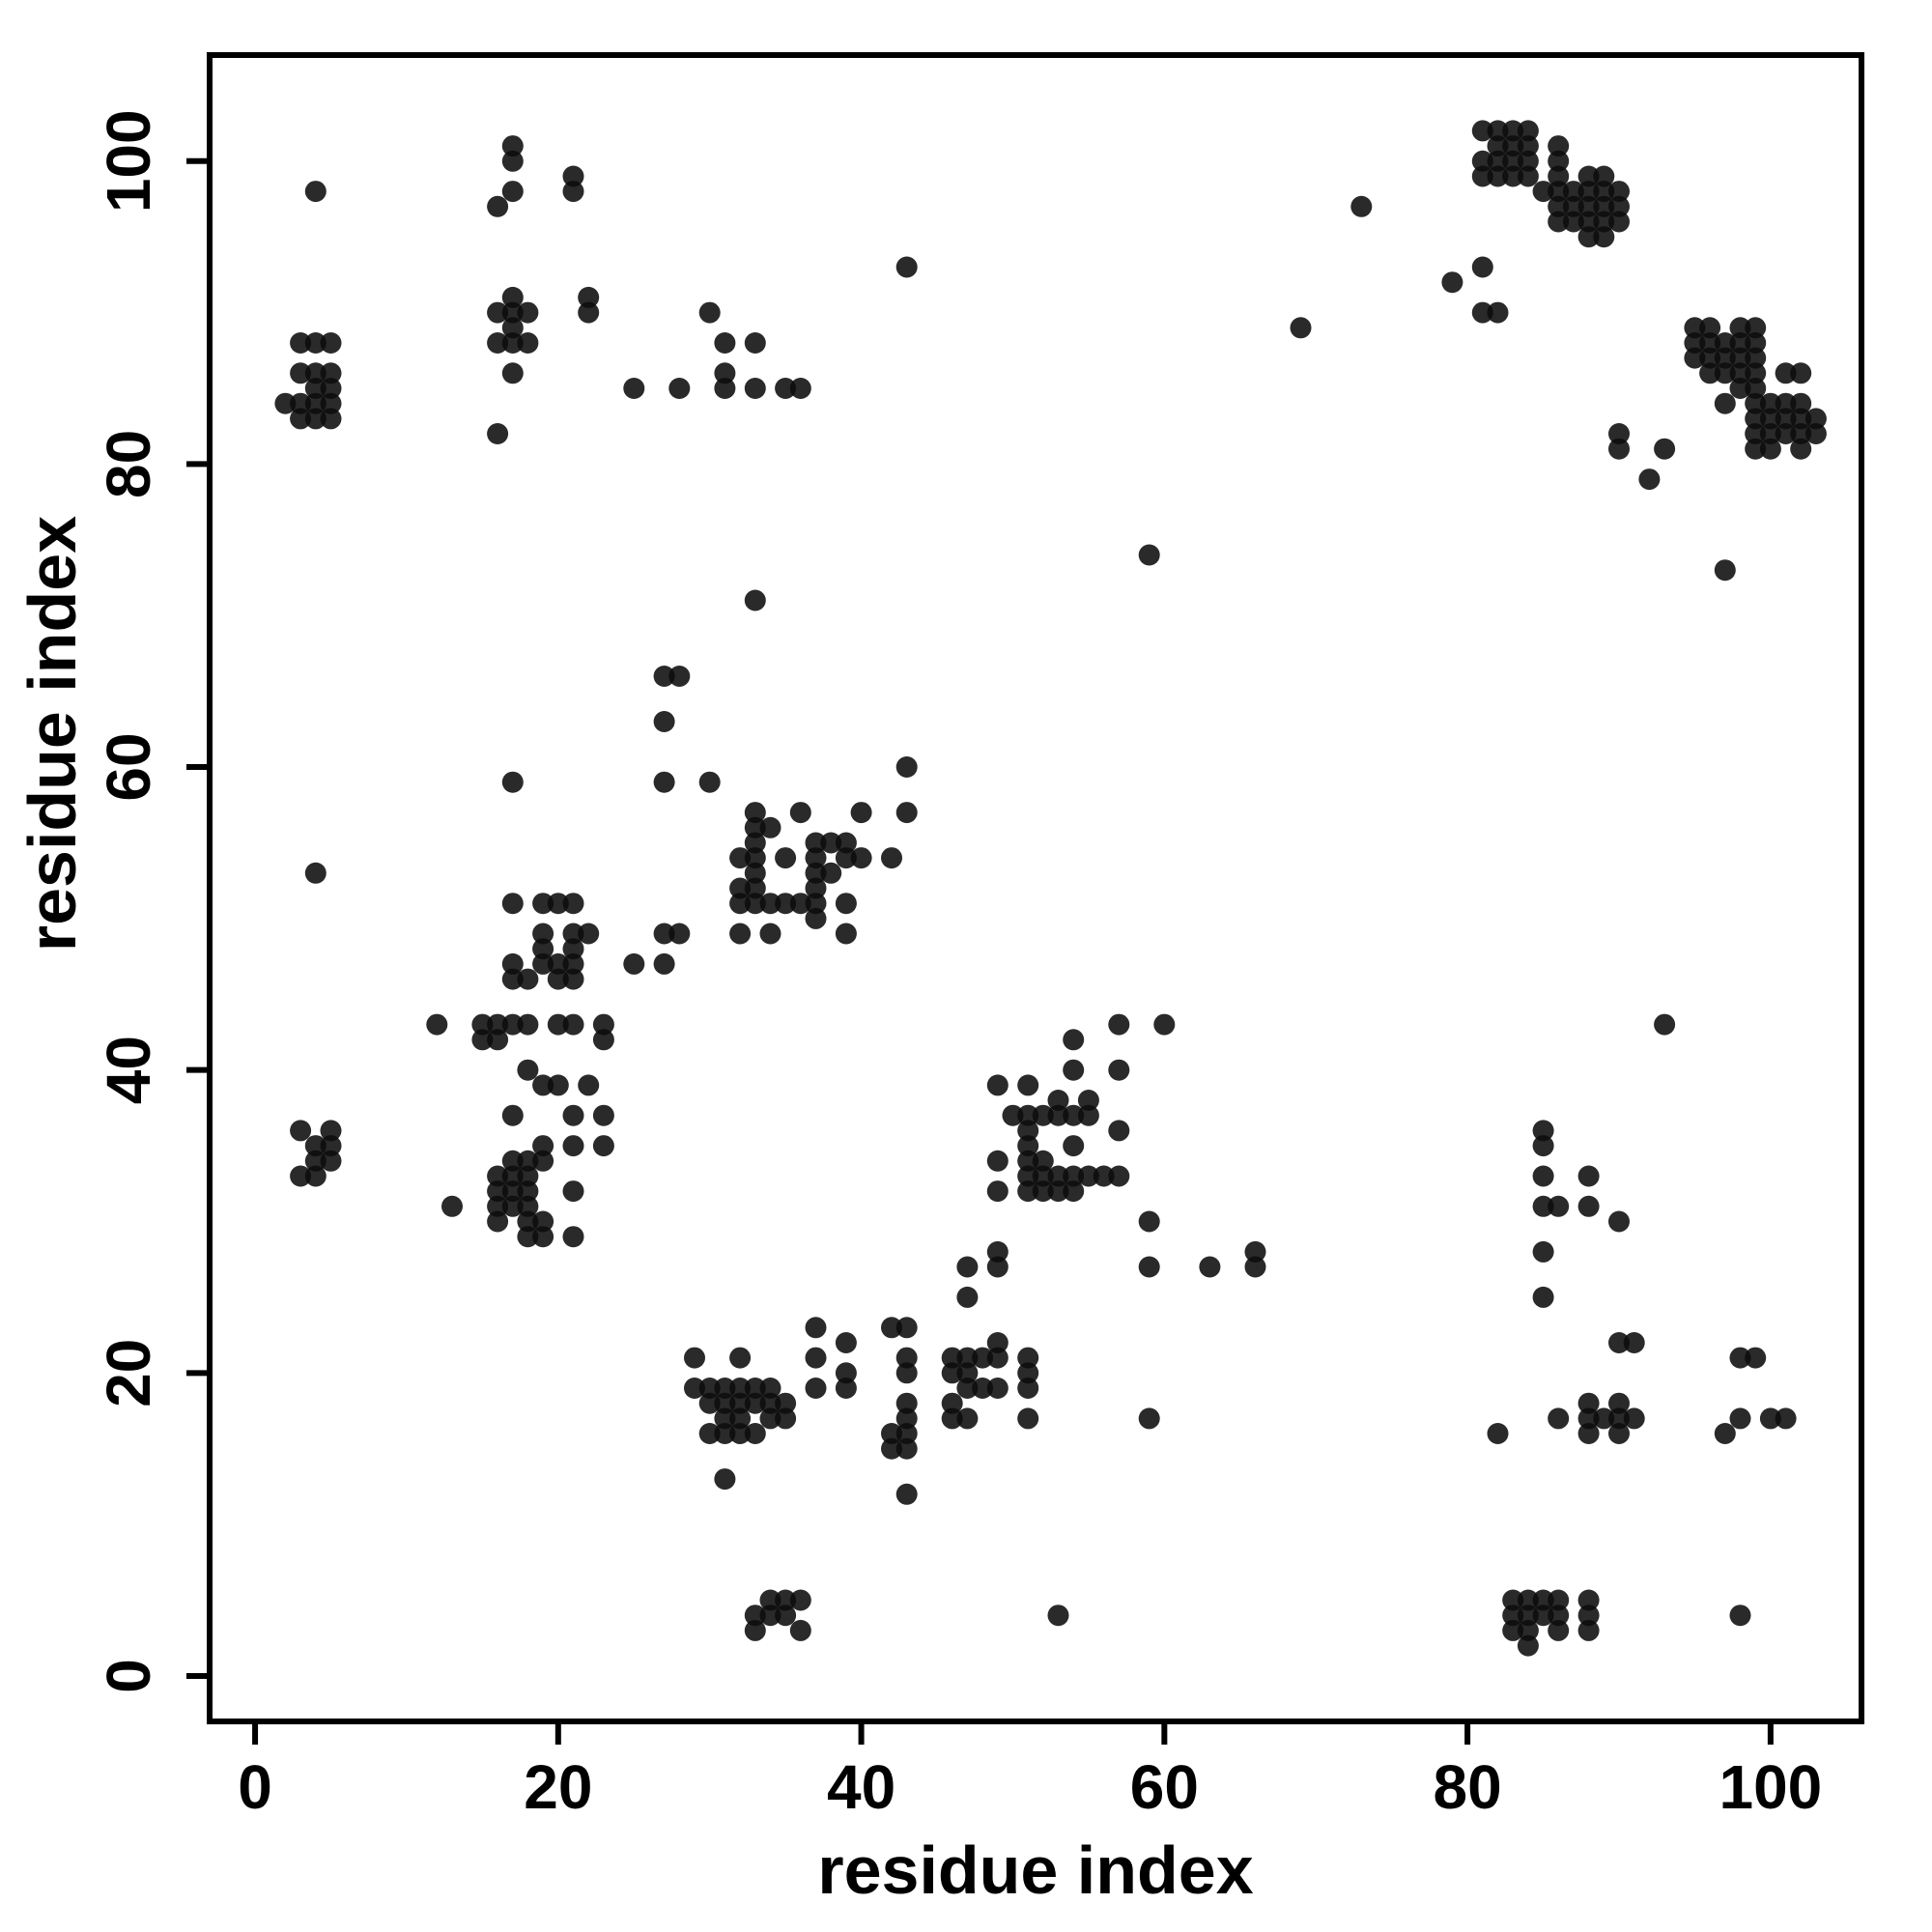  What do you see at coordinates (1770, 1787) in the screenshot?
I see `x-tick-label: 100` at bounding box center [1770, 1787].